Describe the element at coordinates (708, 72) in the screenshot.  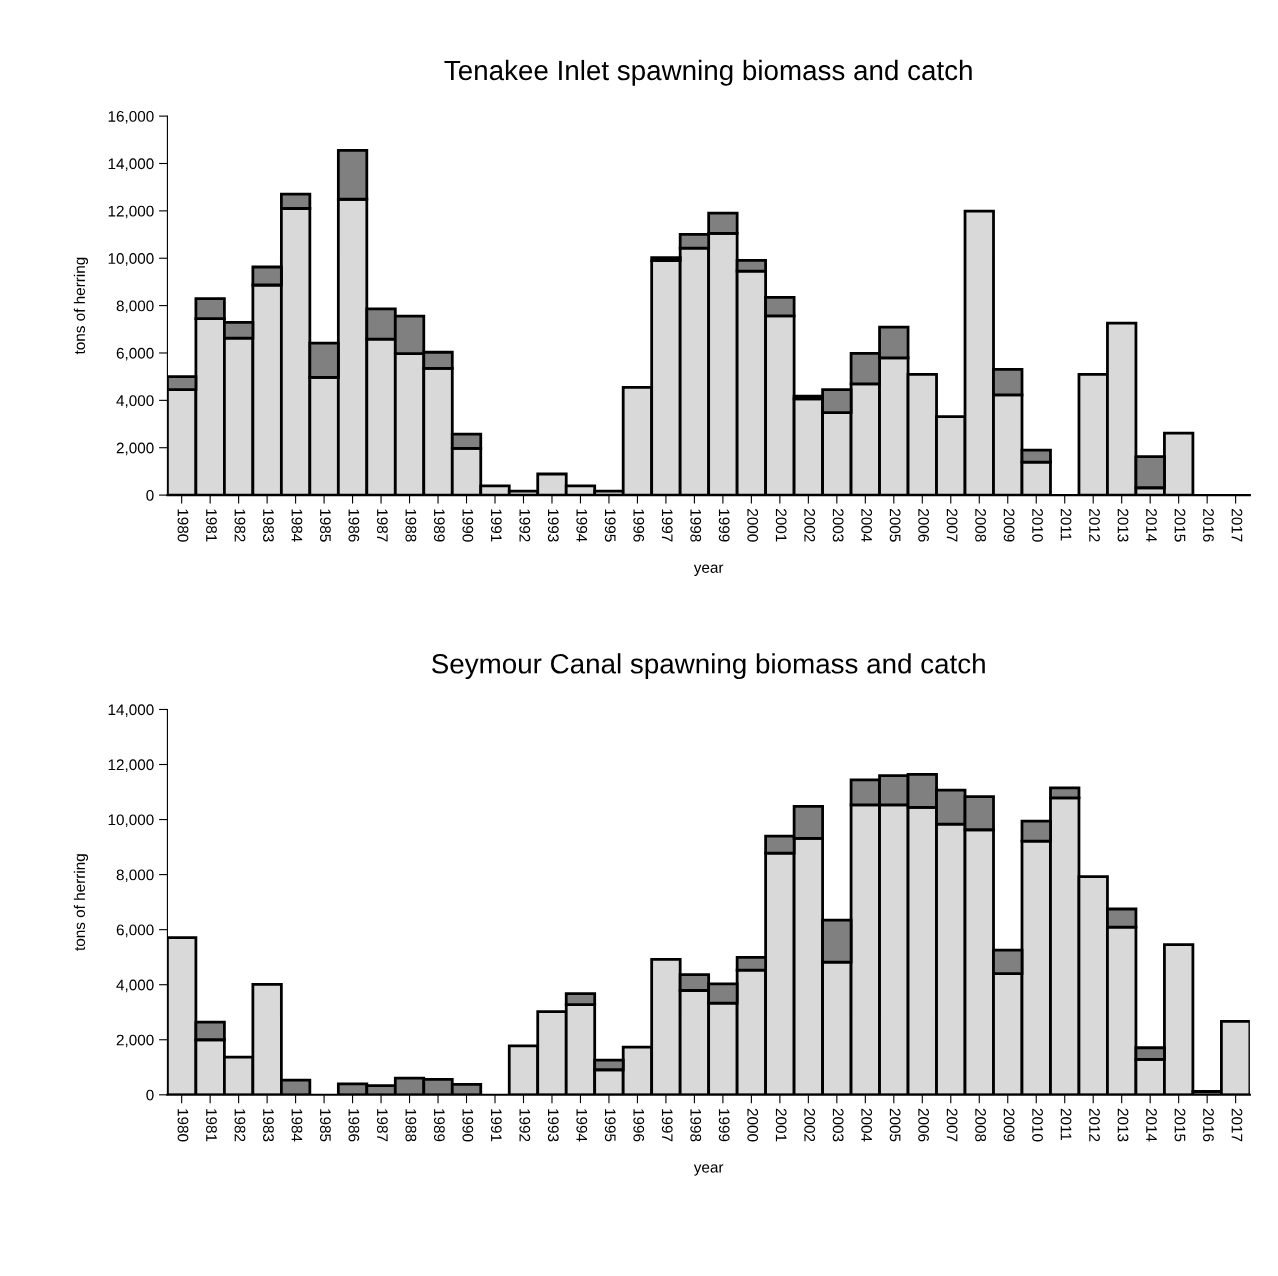
I see `chart-title: Tenakee Inlet spawning biomass and catch` at that location.